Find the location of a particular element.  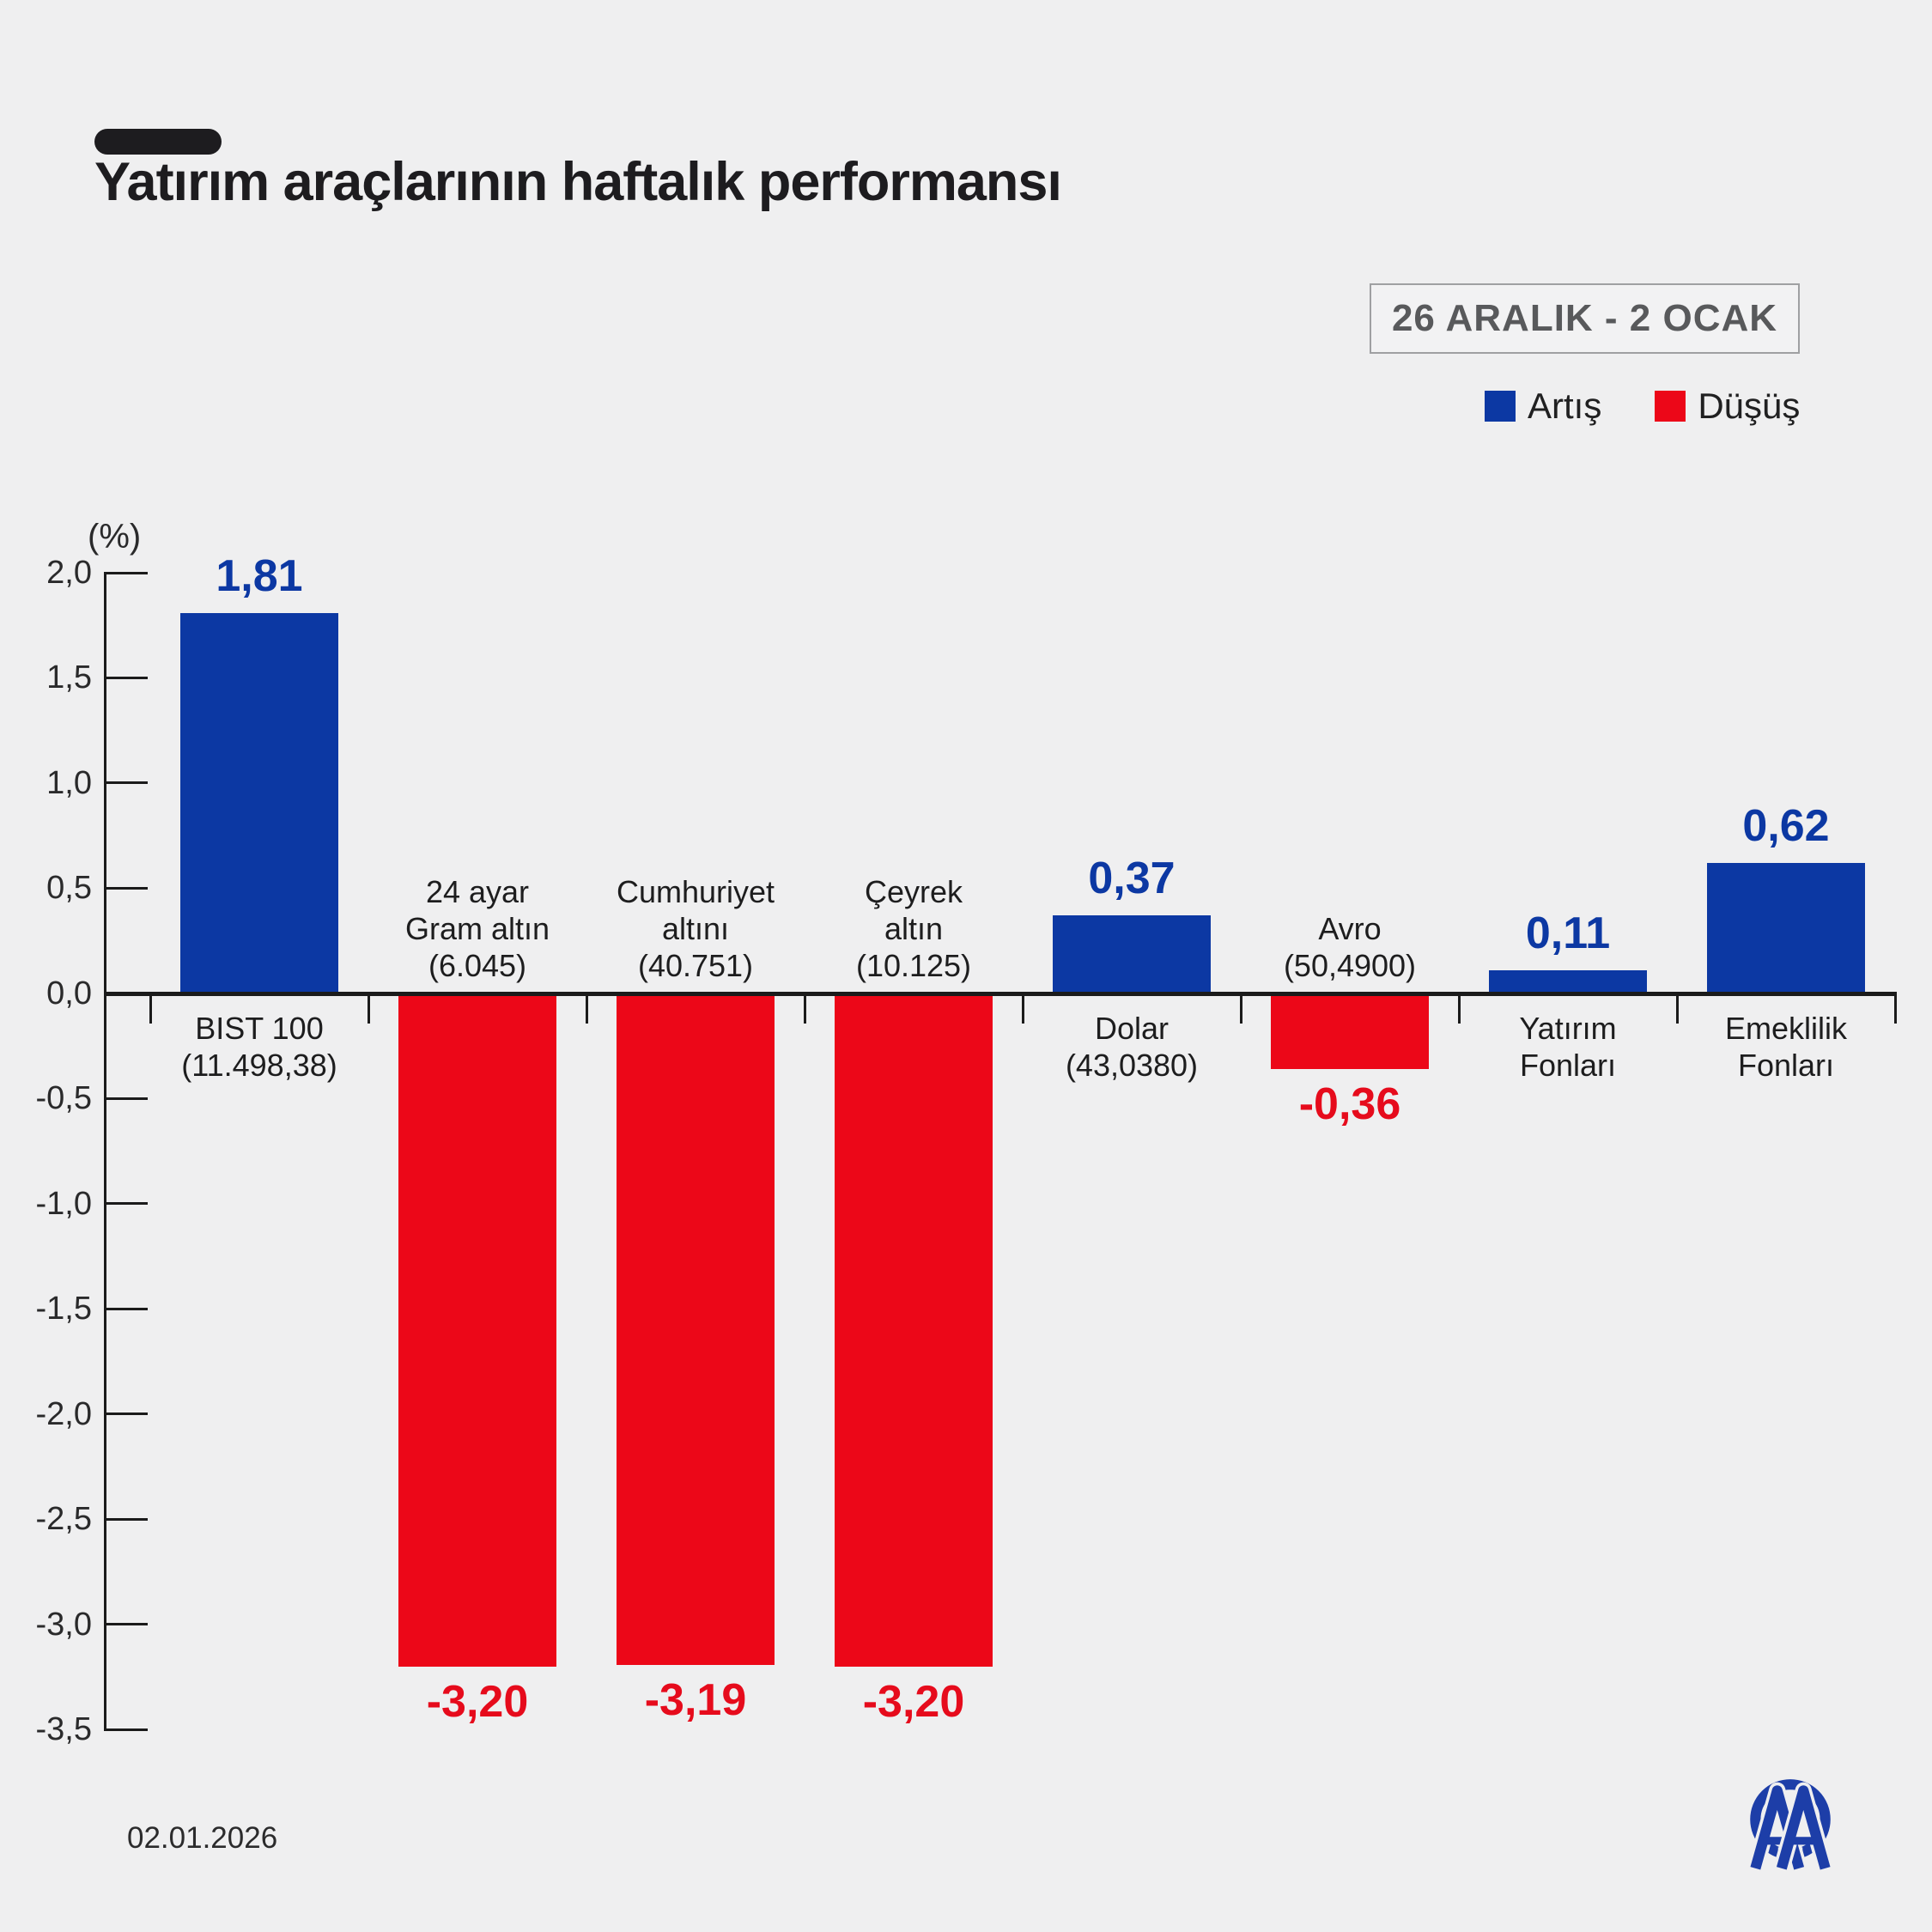

legend-increase-swatch is located at coordinates (1500, 407).